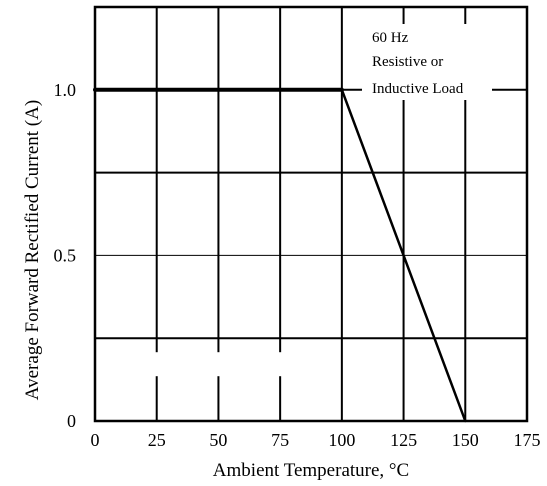  What do you see at coordinates (280, 440) in the screenshot?
I see `x-tick-label-3: 75` at bounding box center [280, 440].